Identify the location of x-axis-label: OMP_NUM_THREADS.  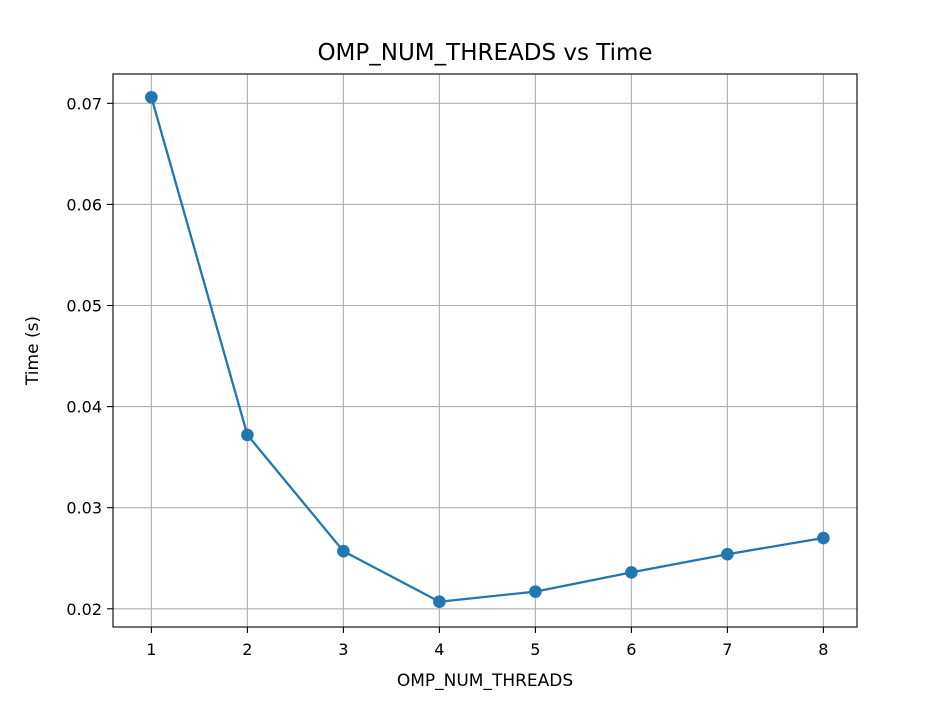
(485, 681).